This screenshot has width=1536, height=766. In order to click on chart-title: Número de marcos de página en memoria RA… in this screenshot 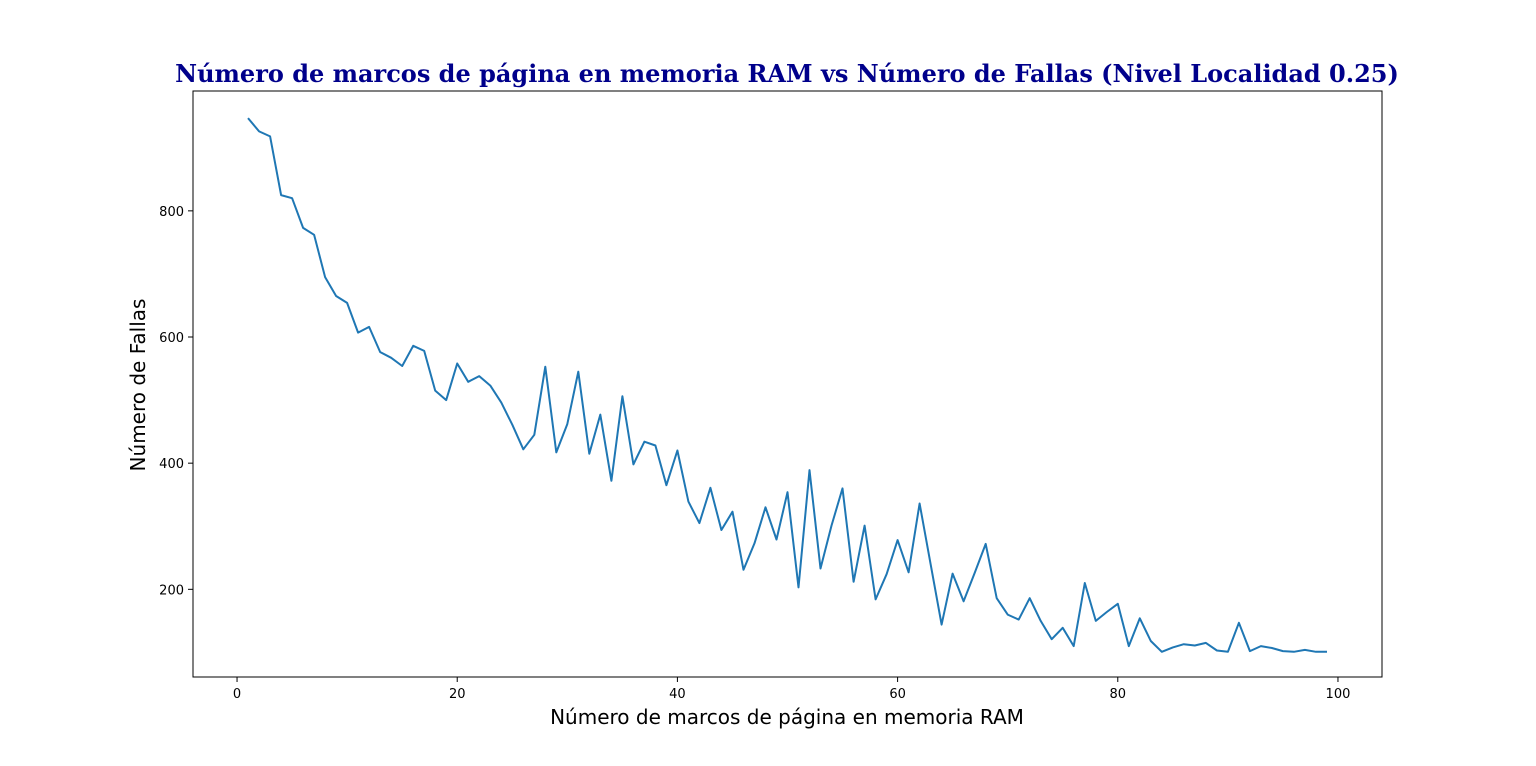, I will do `click(787, 73)`.